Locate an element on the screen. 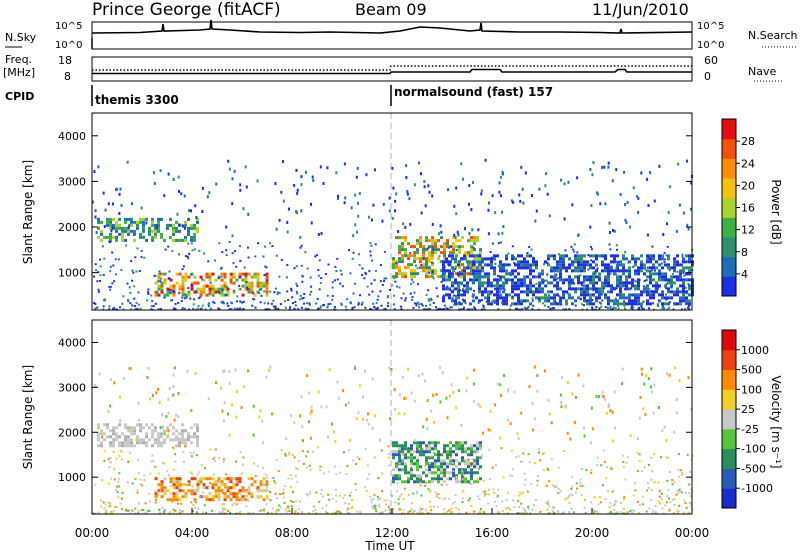 The width and height of the screenshot is (800, 554). velocity-ytick-label: 4000 is located at coordinates (72, 342).